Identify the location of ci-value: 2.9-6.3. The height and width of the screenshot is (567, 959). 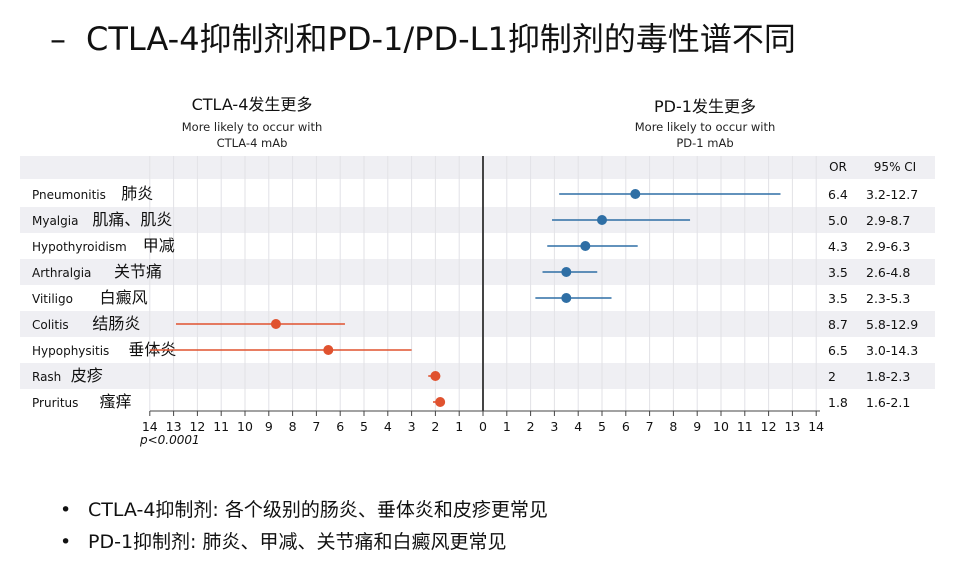
(888, 246).